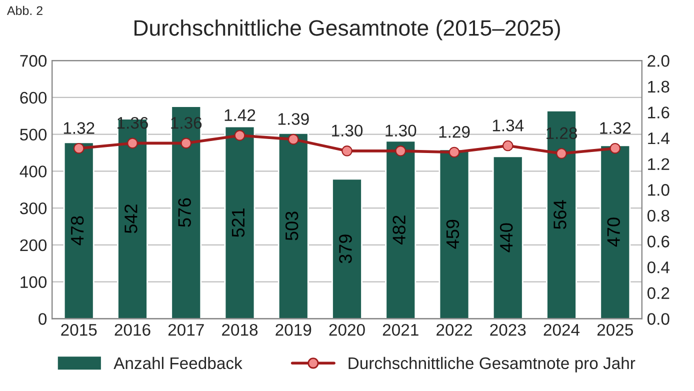 The height and width of the screenshot is (391, 694). Describe the element at coordinates (42, 319) in the screenshot. I see `y-tick-label: 0` at that location.